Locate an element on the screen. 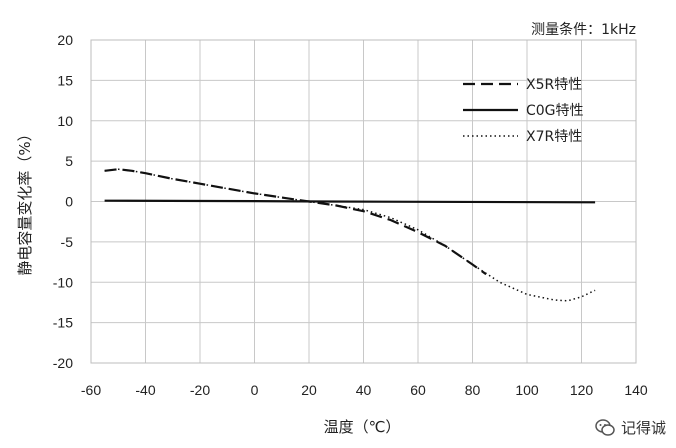 The width and height of the screenshot is (676, 448). y-tick-label: 10 is located at coordinates (65, 121).